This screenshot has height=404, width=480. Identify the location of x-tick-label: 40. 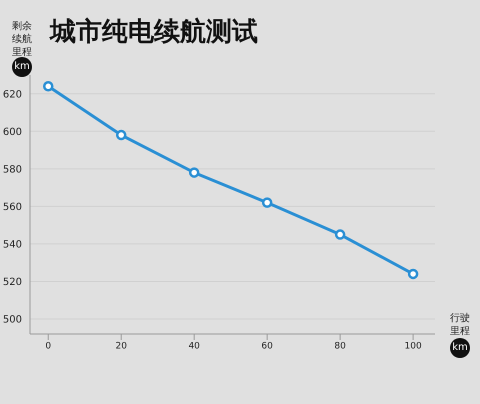
(194, 346).